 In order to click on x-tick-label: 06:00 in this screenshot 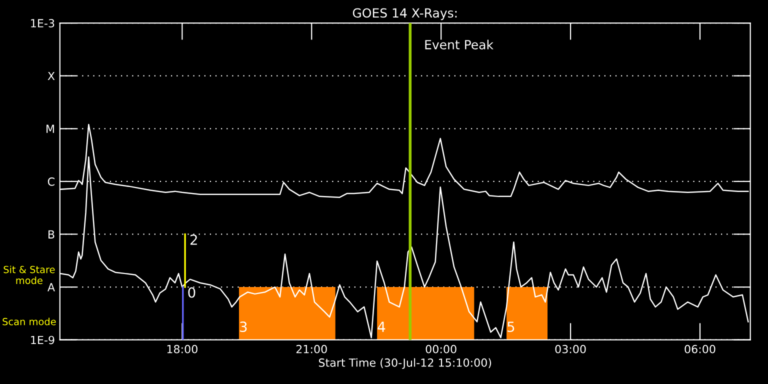, I will do `click(700, 349)`.